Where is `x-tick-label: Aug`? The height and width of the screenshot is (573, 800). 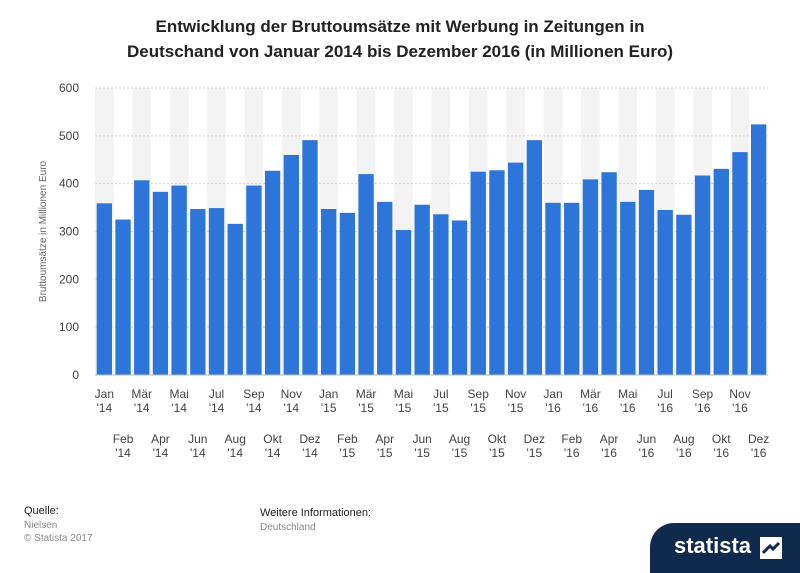
x-tick-label: Aug is located at coordinates (235, 439).